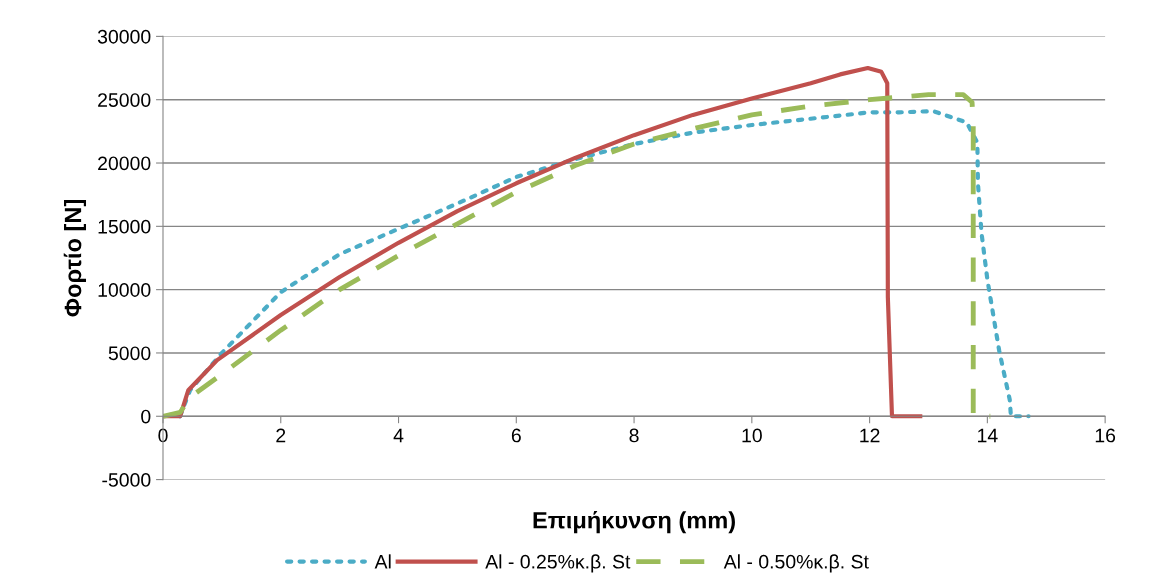 The height and width of the screenshot is (587, 1156). Describe the element at coordinates (870, 435) in the screenshot. I see `x-tick-label: 12` at that location.